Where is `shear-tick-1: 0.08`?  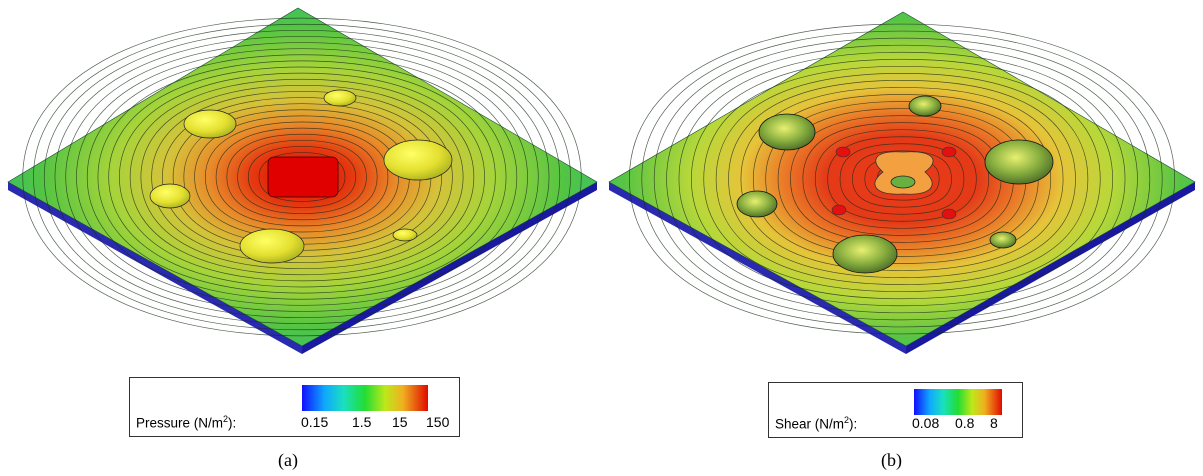 shear-tick-1: 0.08 is located at coordinates (926, 423).